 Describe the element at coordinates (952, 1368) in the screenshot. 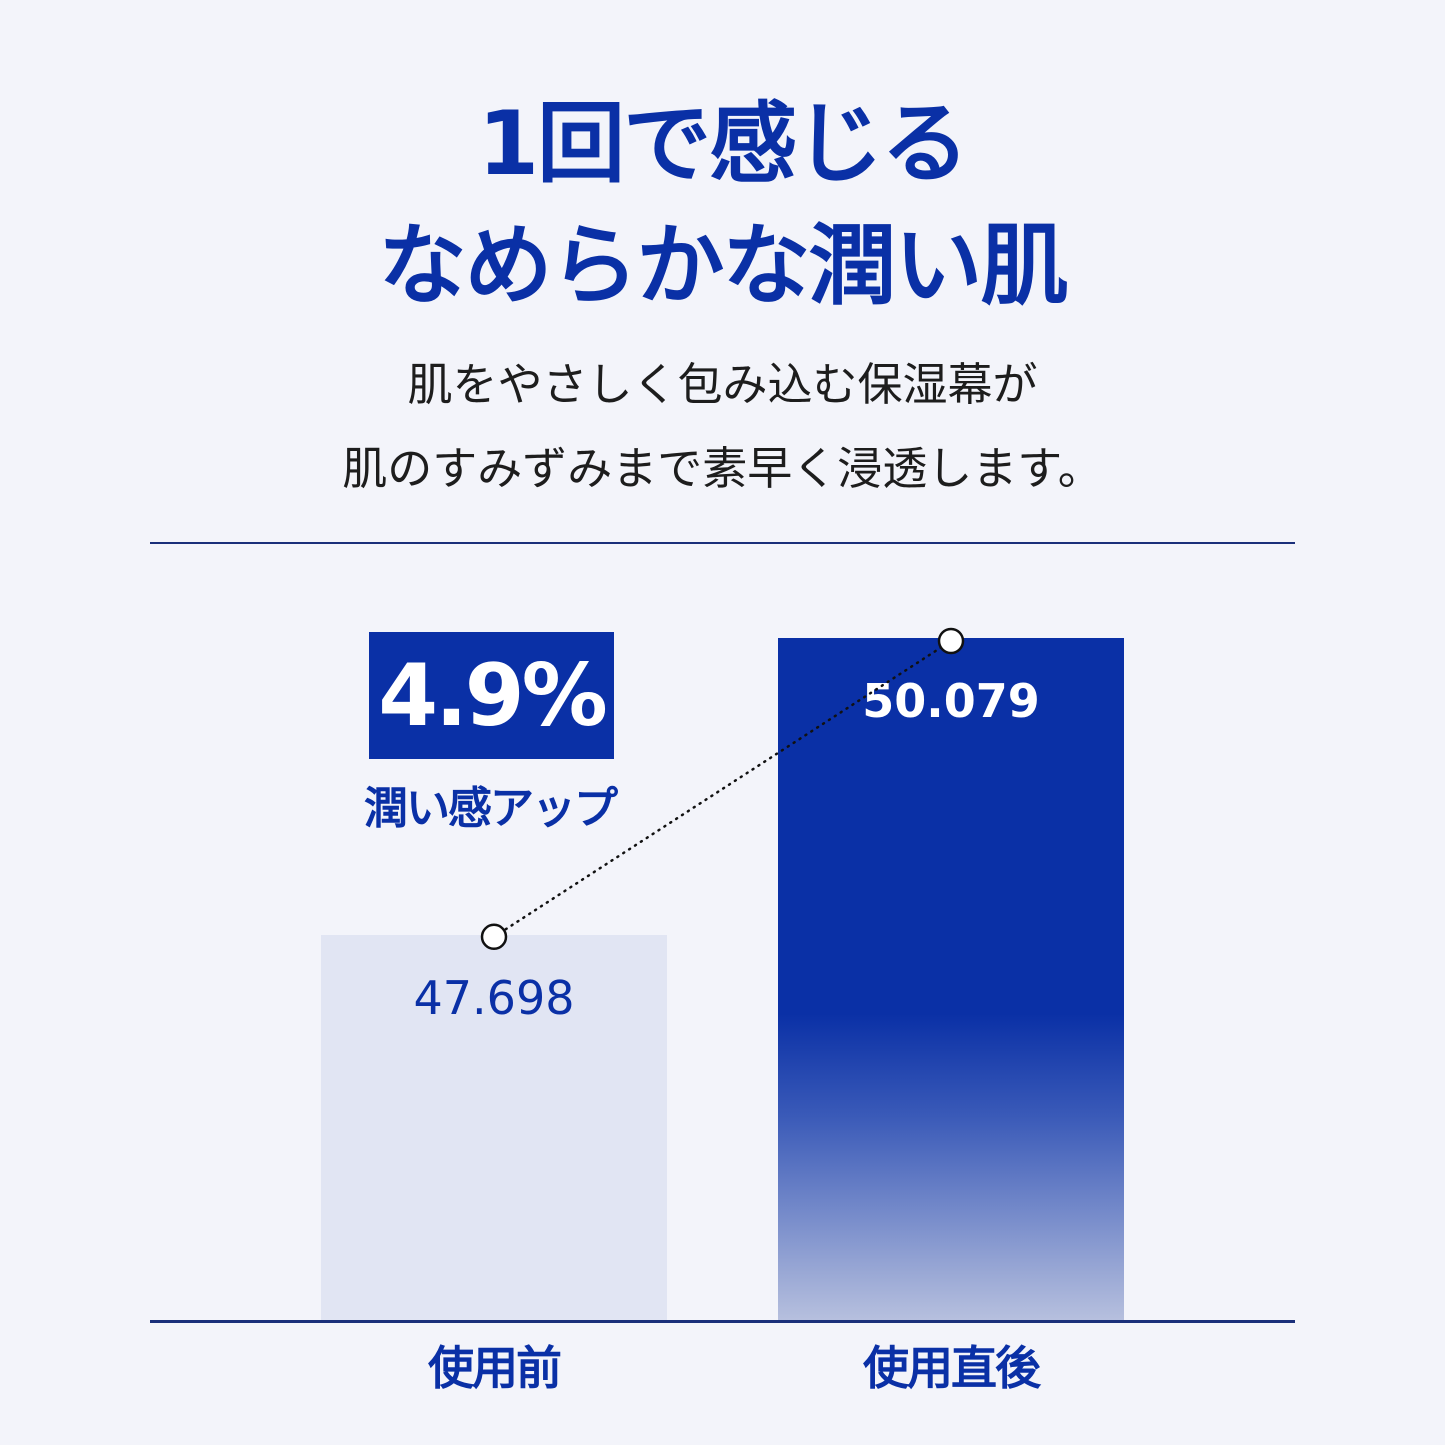

I see `category-label-after: 使用直後` at that location.